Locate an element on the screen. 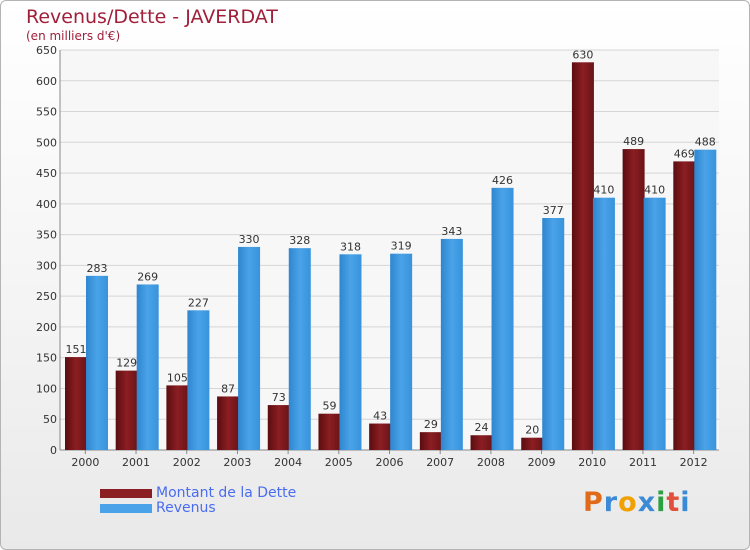 Image resolution: width=750 pixels, height=550 pixels. chart-subtitle: (en milliers d'€) is located at coordinates (73, 36).